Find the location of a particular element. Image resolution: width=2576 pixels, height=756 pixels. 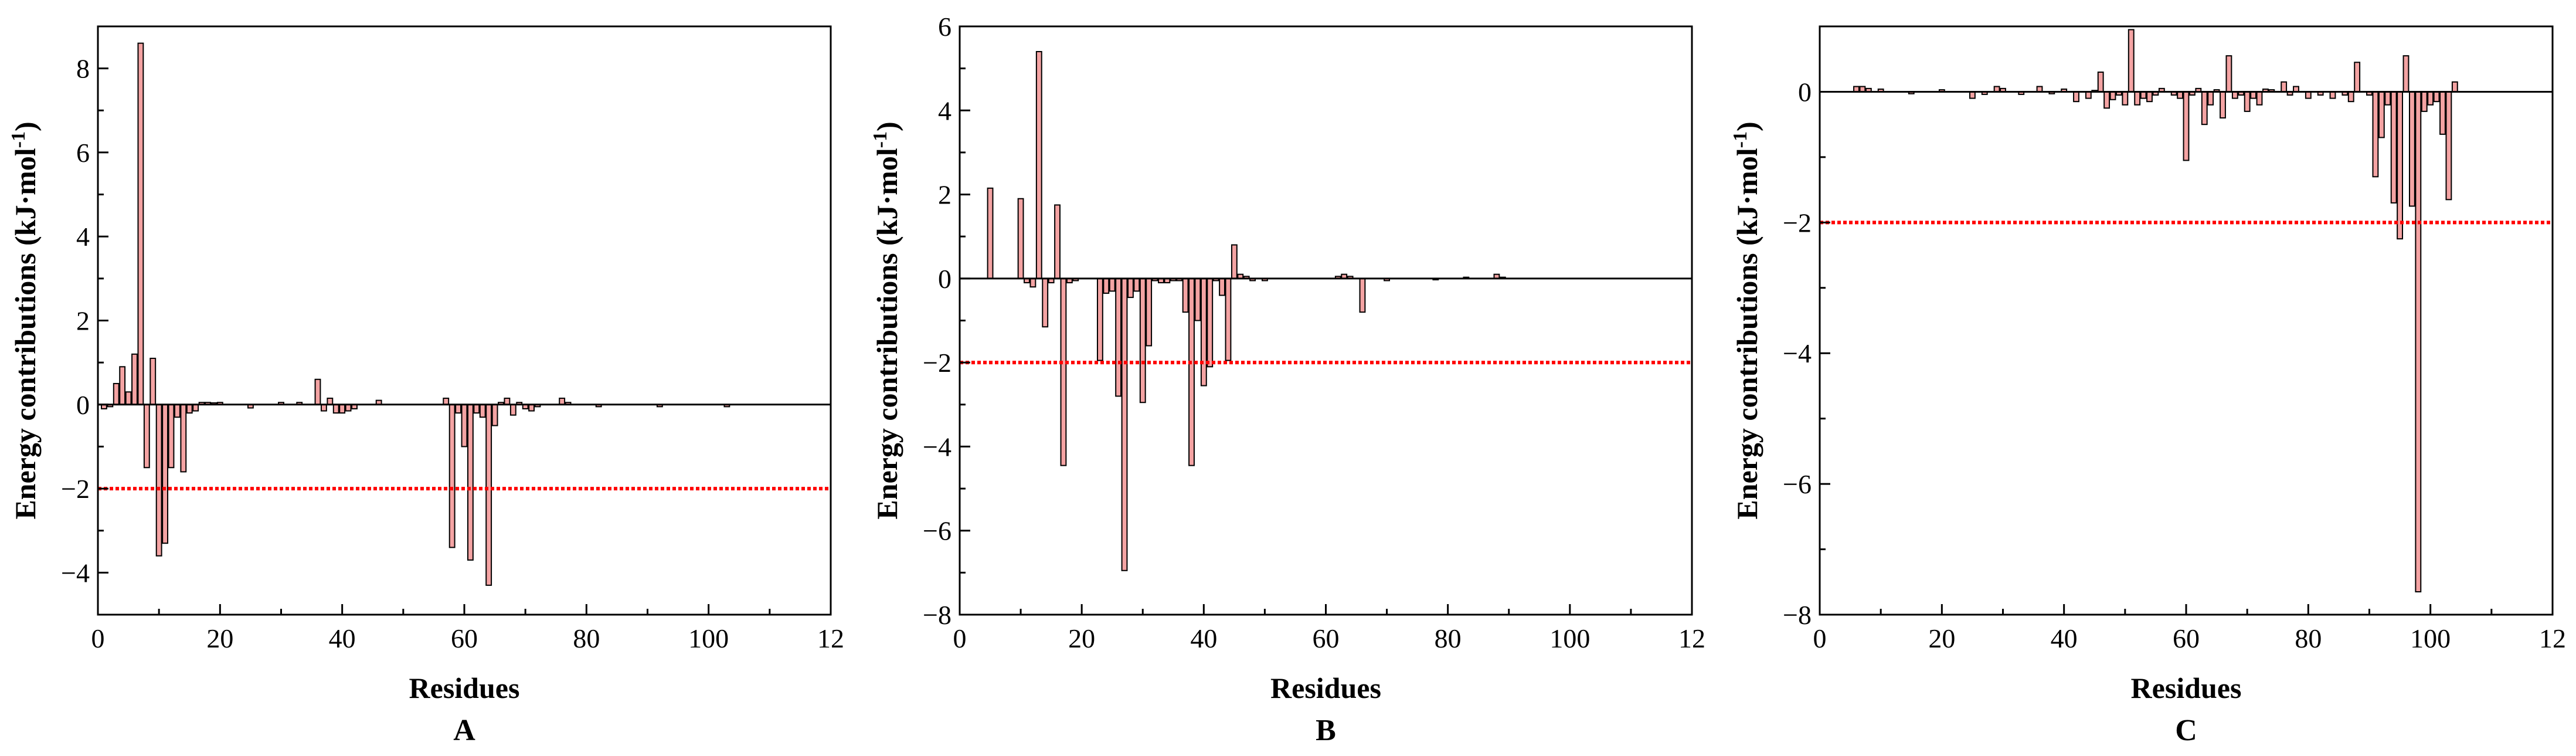

y-tick-label: −2 is located at coordinates (937, 363).